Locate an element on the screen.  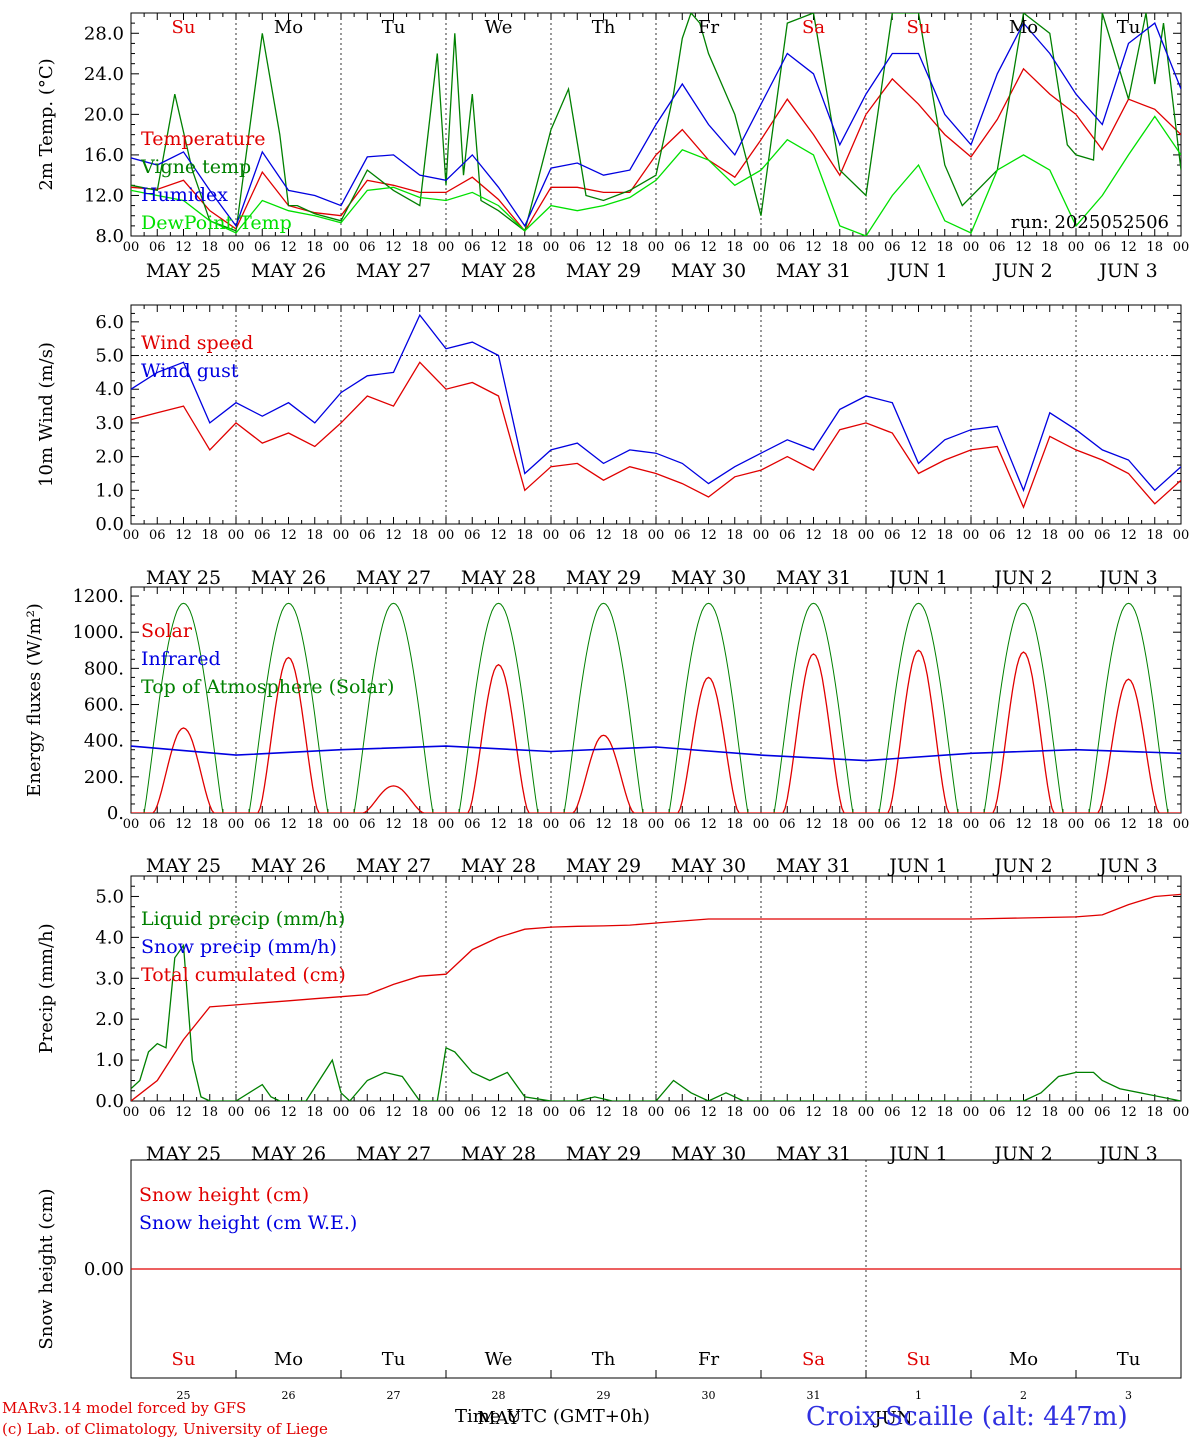
weekday-label: Fr is located at coordinates (708, 27).